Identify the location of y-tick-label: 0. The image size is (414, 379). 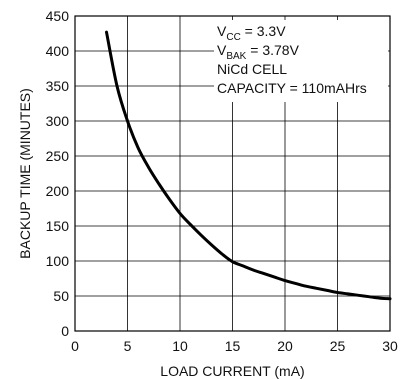
(65, 331).